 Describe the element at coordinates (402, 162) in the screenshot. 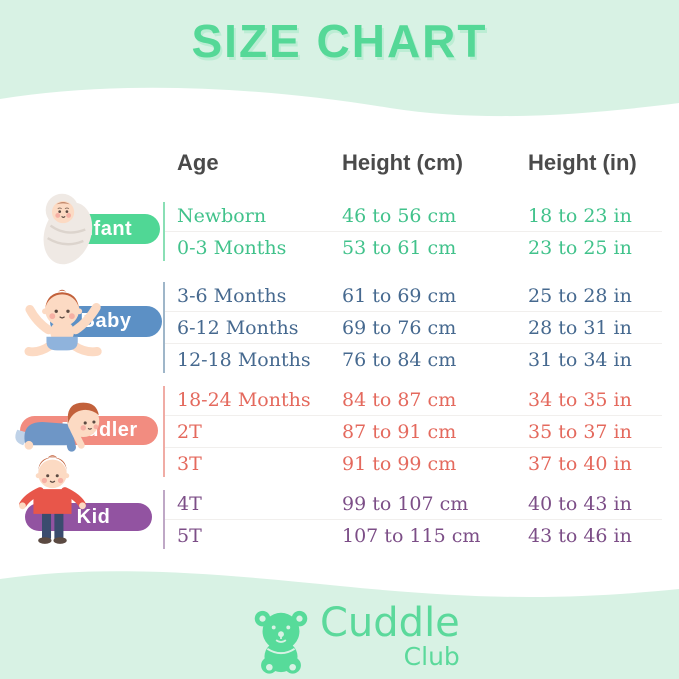

I see `header-height-cm: Height (cm)` at that location.